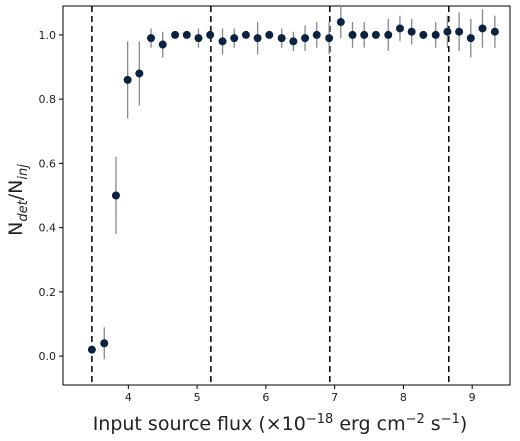 This screenshot has width=520, height=441. I want to click on x-tick-label: 4, so click(128, 397).